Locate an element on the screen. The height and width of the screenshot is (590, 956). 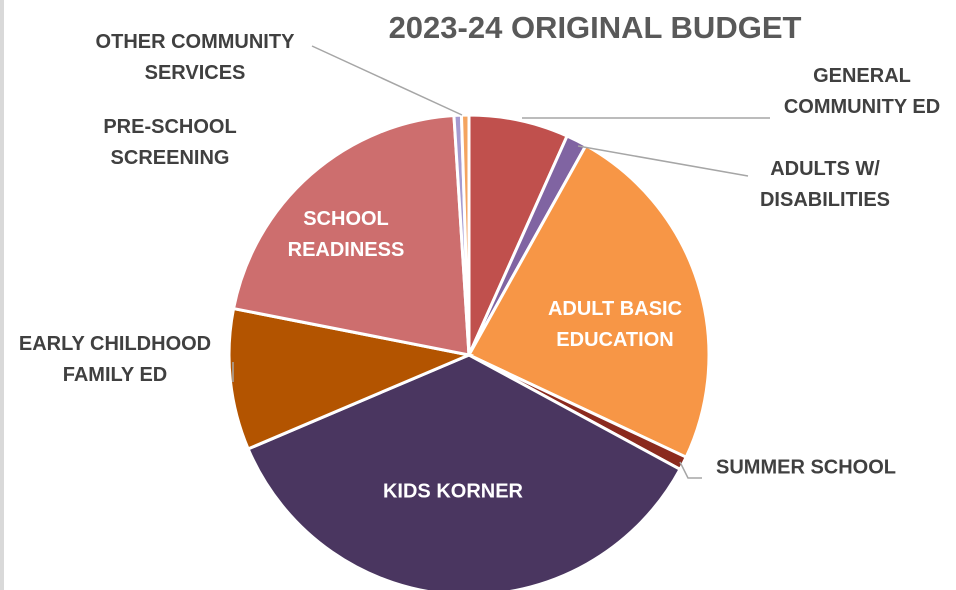
slice-label: EARLY CHILDHOOD FAMILY ED is located at coordinates (115, 359).